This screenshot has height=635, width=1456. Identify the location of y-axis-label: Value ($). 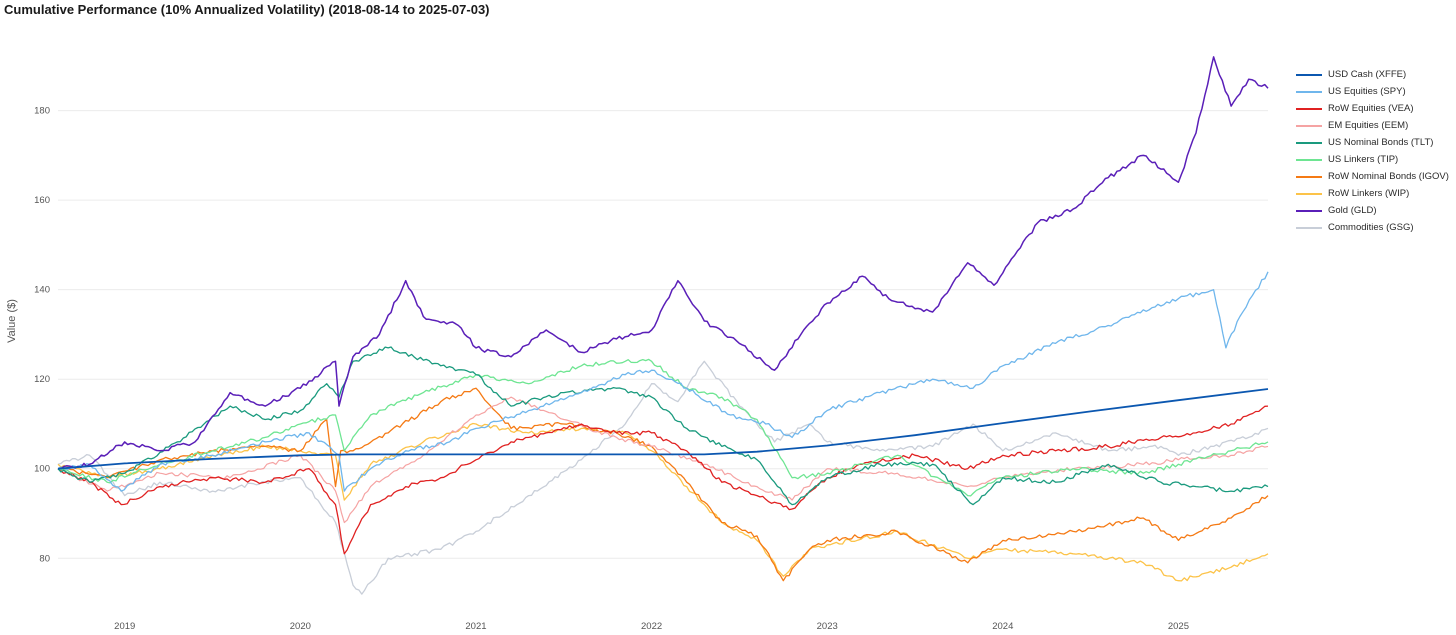
(12, 321).